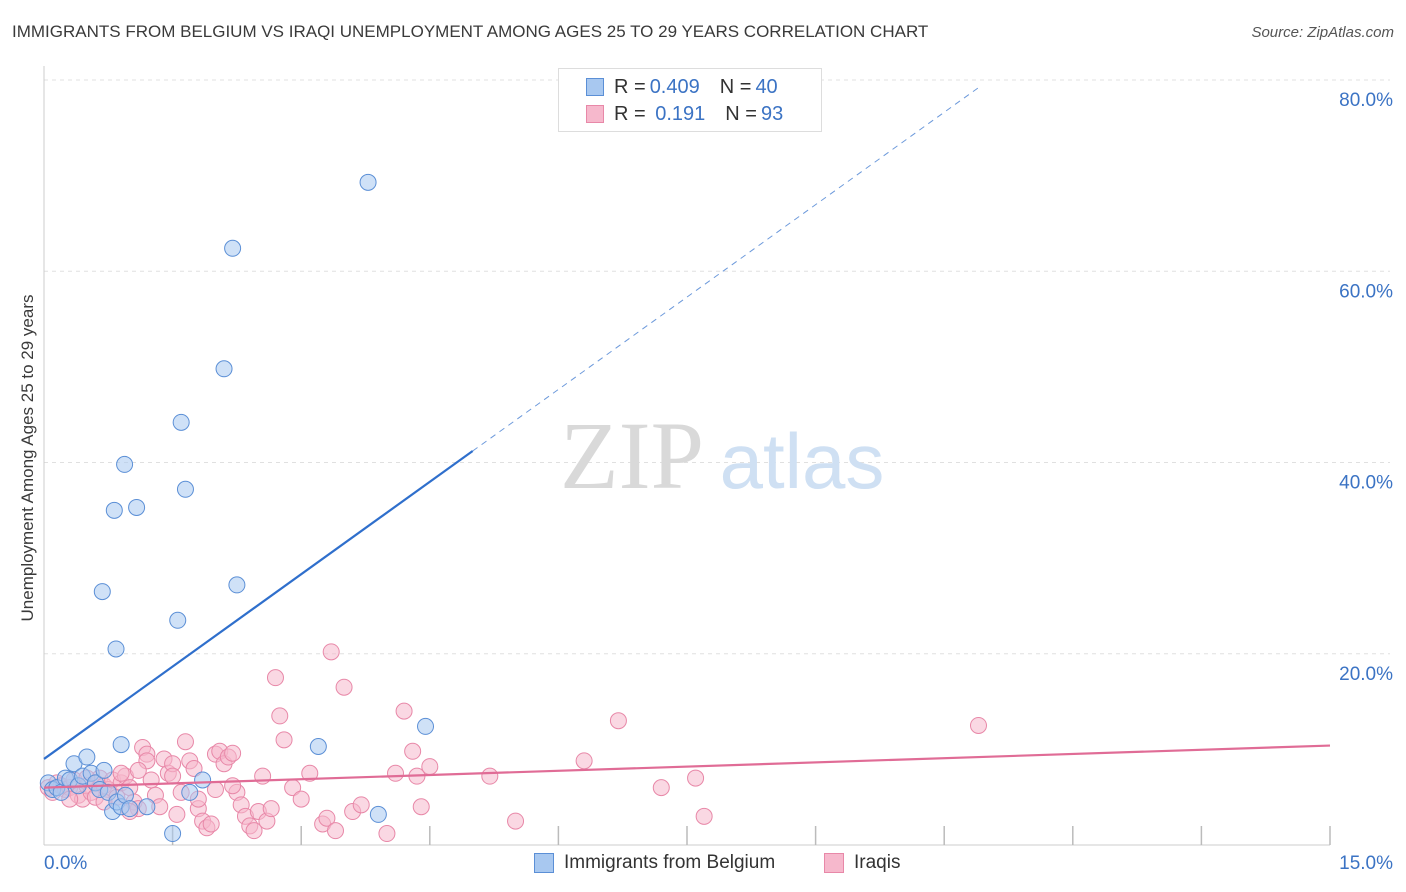  I want to click on legend-item-belgium: Immigrants from Belgium, so click(654, 863).